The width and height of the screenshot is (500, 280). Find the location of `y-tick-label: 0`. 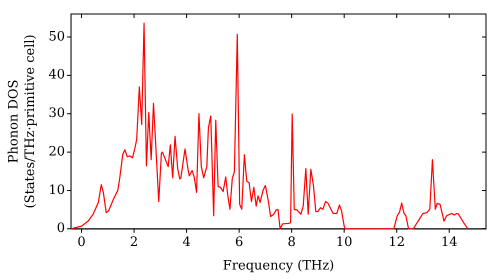

y-tick-label: 0 is located at coordinates (61, 228).